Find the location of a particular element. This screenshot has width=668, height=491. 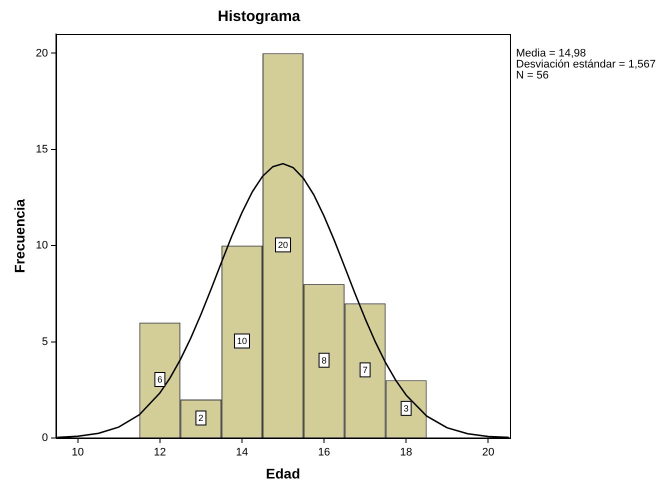

data-label: 10 is located at coordinates (241, 341).